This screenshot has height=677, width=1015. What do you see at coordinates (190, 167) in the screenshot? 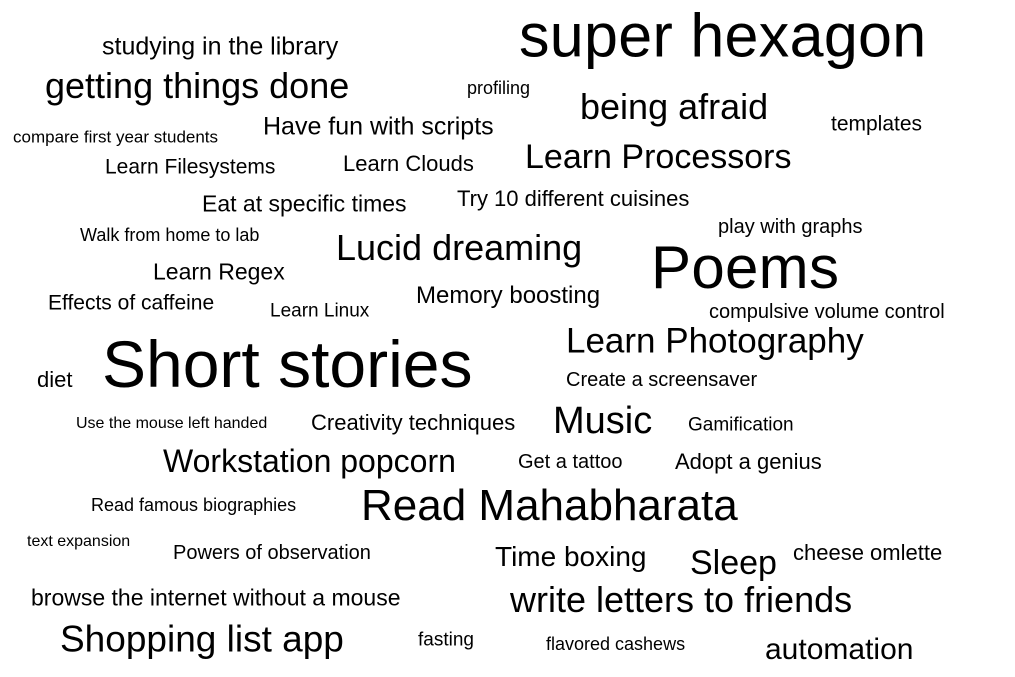
I see `word-learn-filesystems: Learn Filesystems` at bounding box center [190, 167].